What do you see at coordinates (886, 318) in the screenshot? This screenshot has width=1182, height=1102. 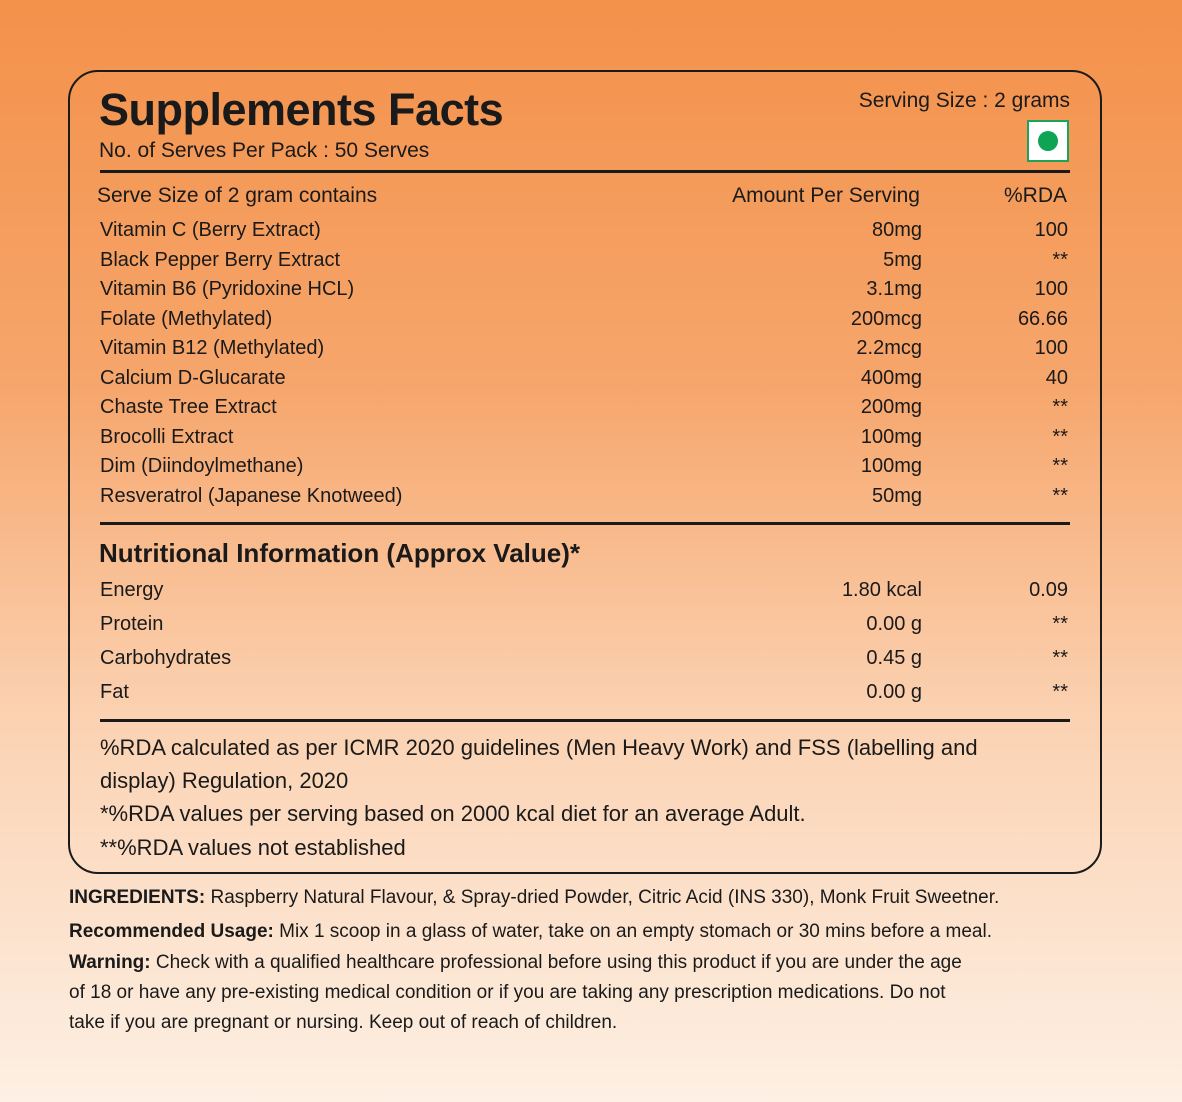 I see `amount-value: 200mcg` at bounding box center [886, 318].